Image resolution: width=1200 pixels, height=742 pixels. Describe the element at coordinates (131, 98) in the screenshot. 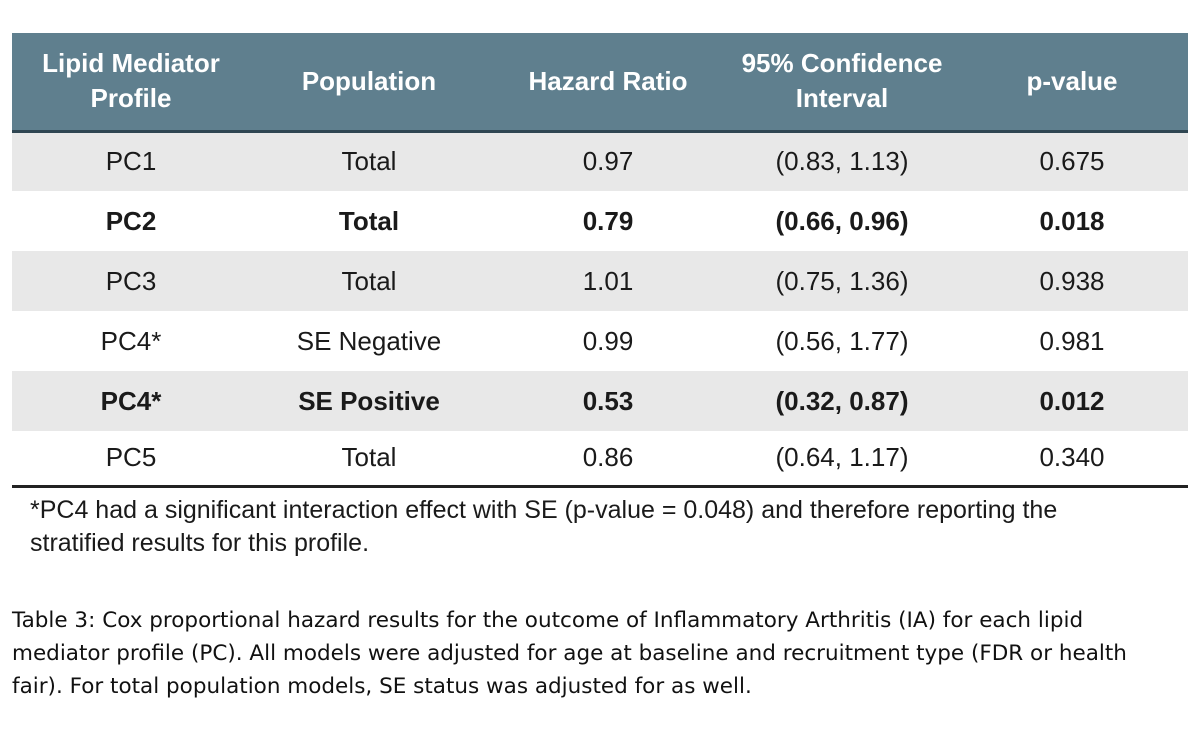

I see `header-line: Profile` at that location.